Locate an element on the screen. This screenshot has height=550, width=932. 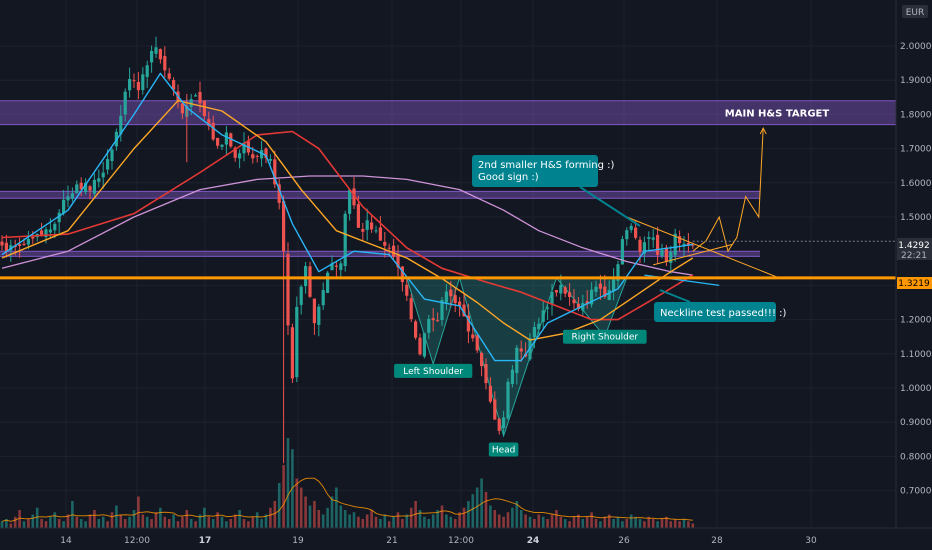
time-axis is located at coordinates (466, 539).